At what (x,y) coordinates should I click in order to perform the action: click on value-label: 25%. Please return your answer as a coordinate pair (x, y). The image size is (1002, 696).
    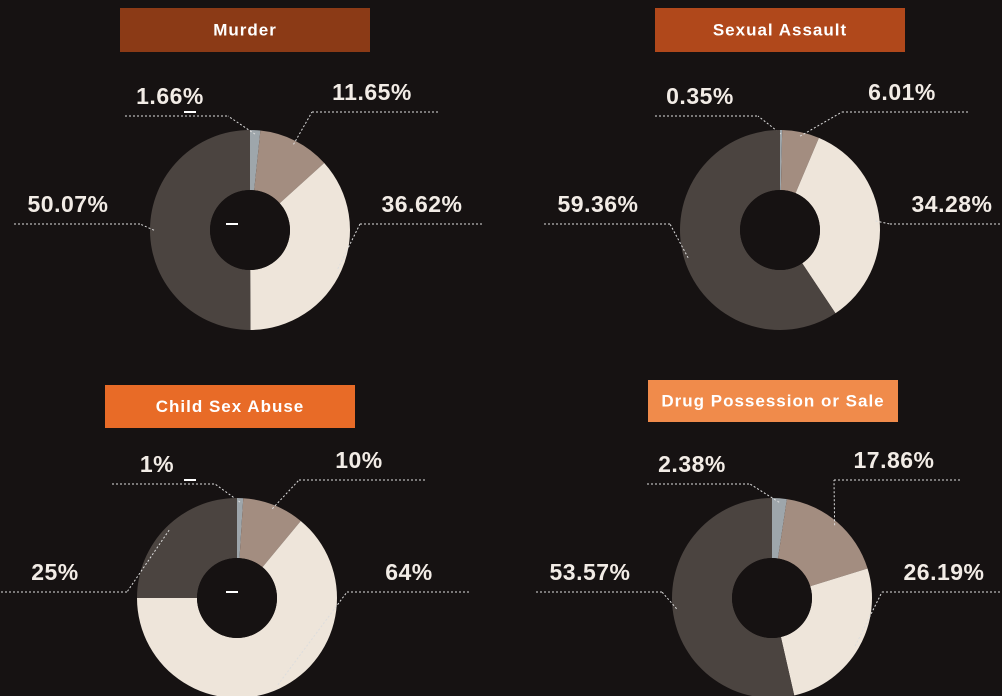
    Looking at the image, I should click on (55, 572).